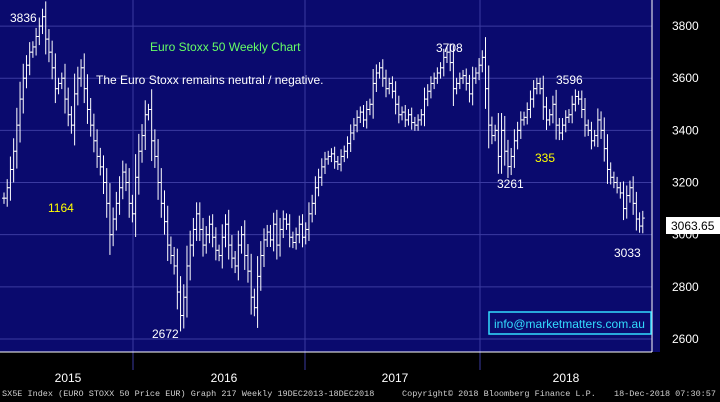 The width and height of the screenshot is (720, 402). I want to click on last-price-label: 3063.65, so click(693, 226).